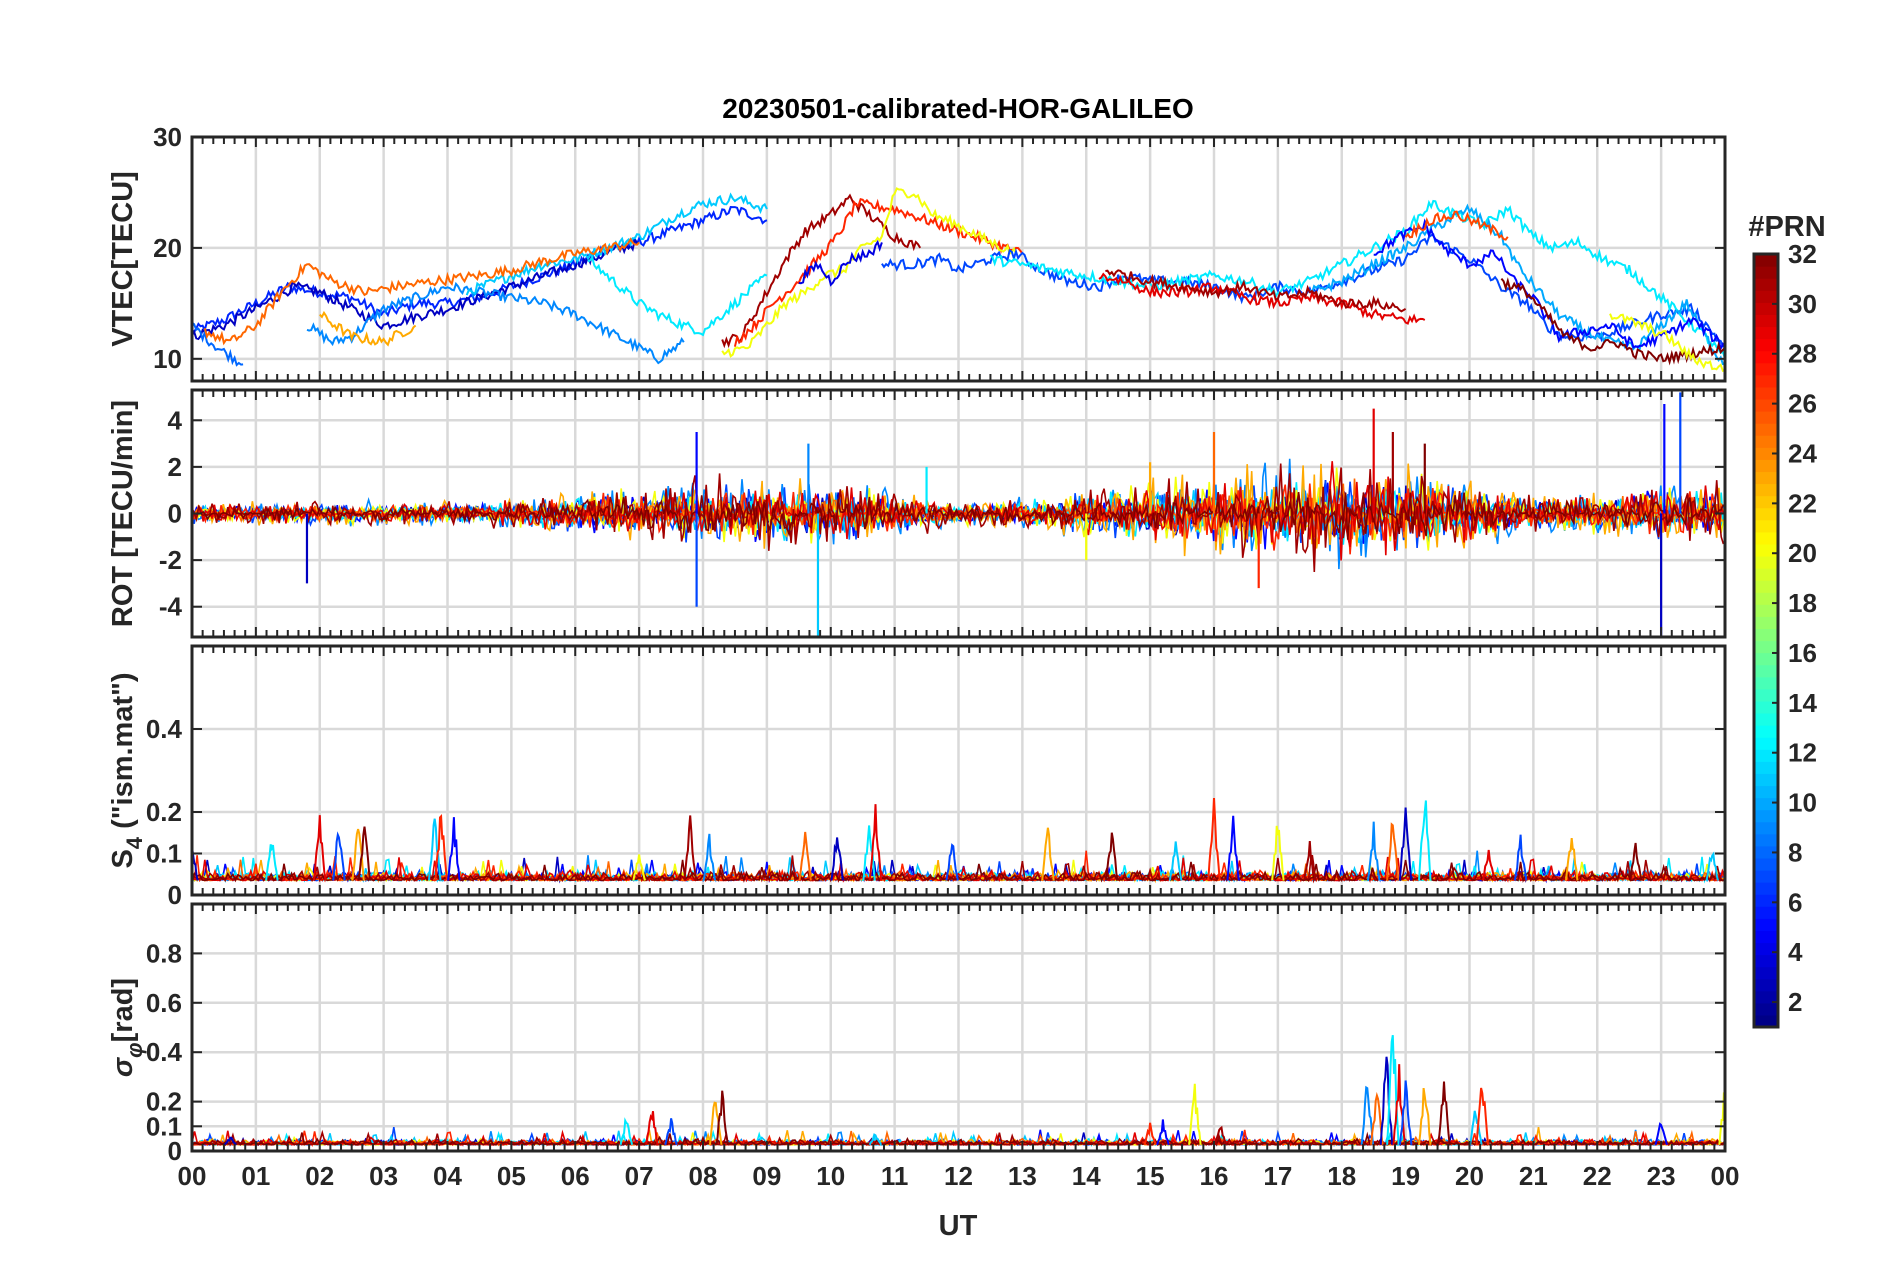  I want to click on y-tick-label: 0.2, so click(164, 812).